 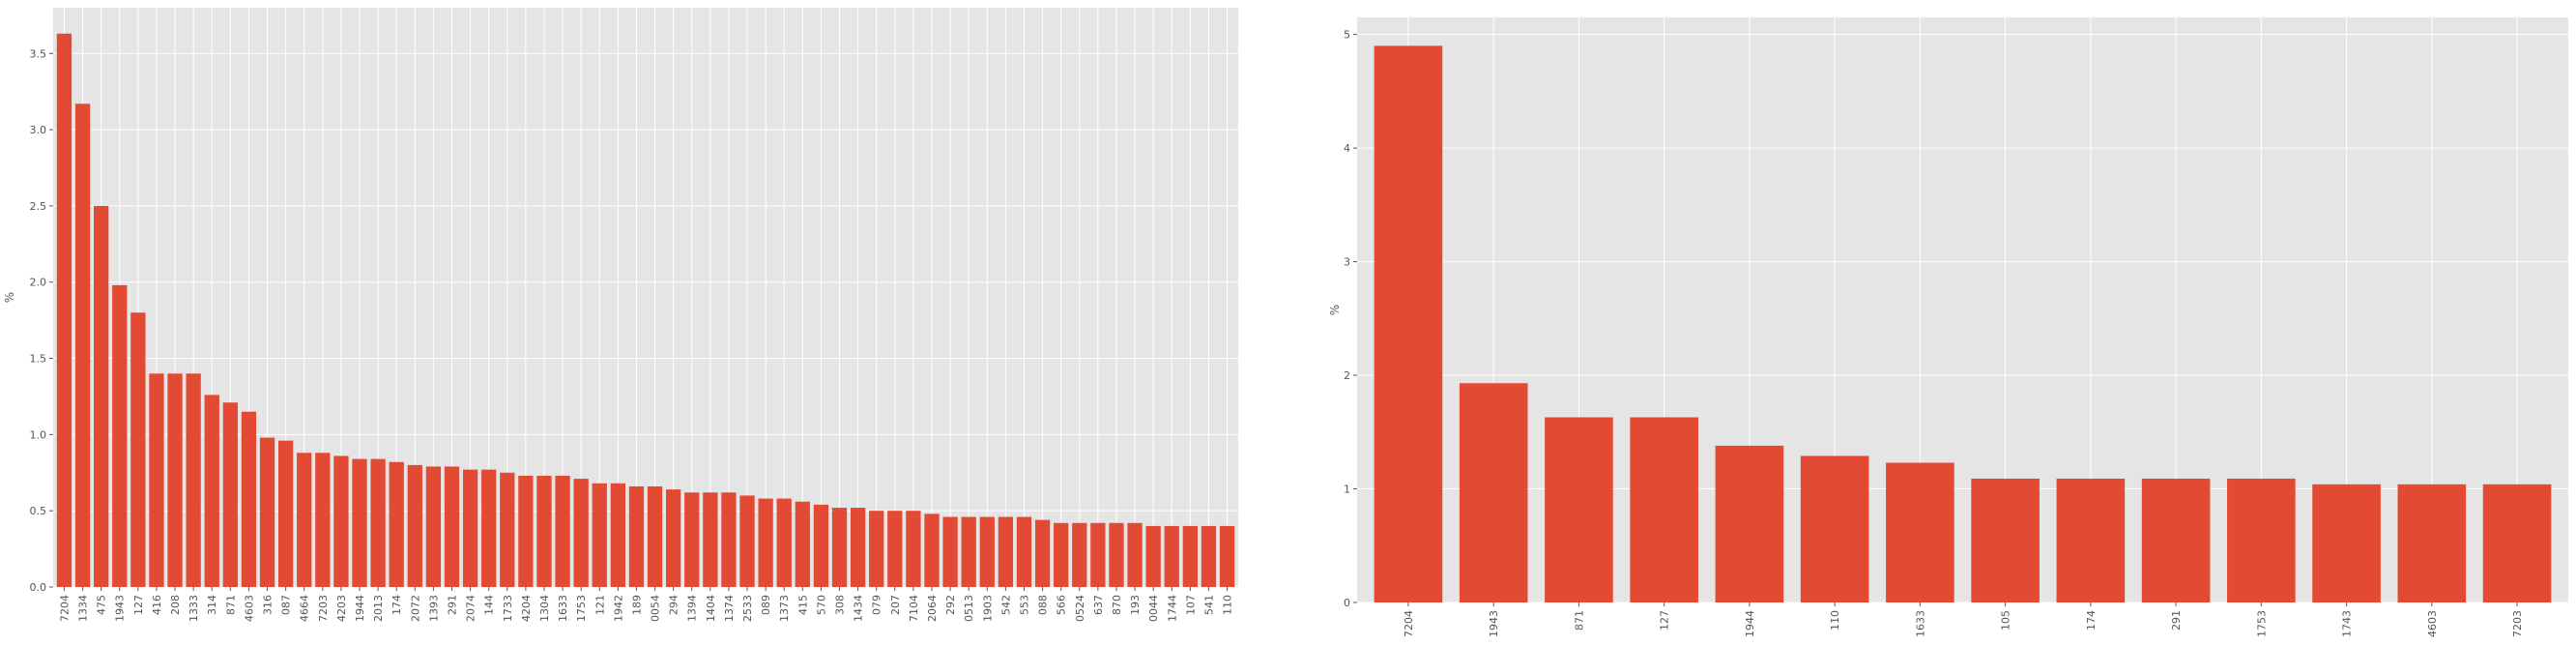 I want to click on x-tick-label: 415, so click(x=803, y=605).